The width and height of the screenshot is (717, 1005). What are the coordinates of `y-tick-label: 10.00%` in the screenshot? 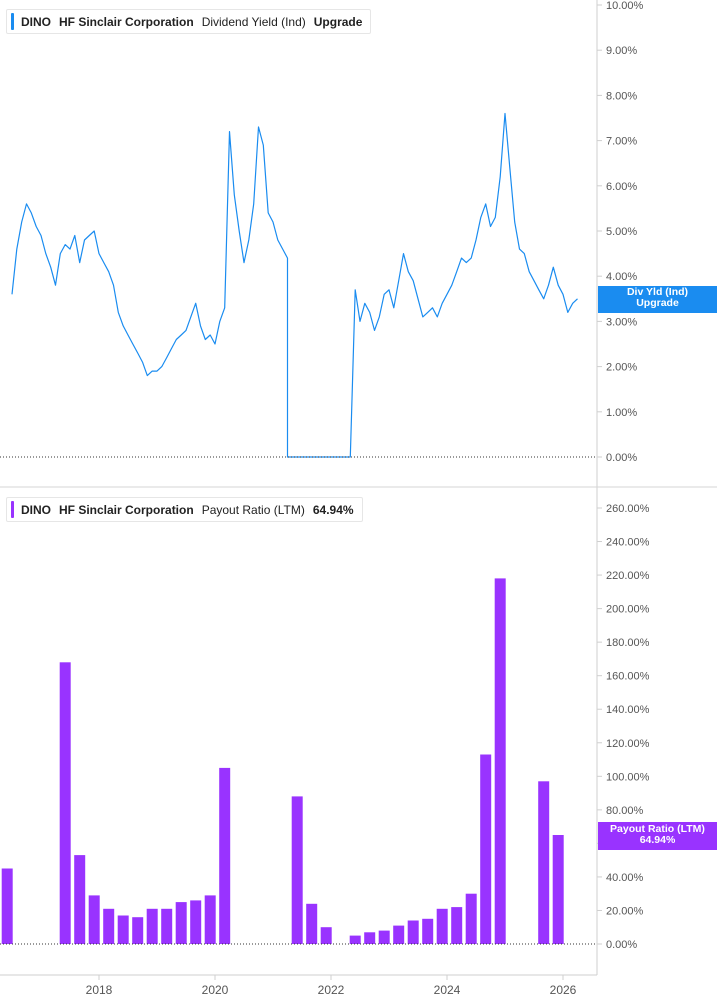 It's located at (625, 6).